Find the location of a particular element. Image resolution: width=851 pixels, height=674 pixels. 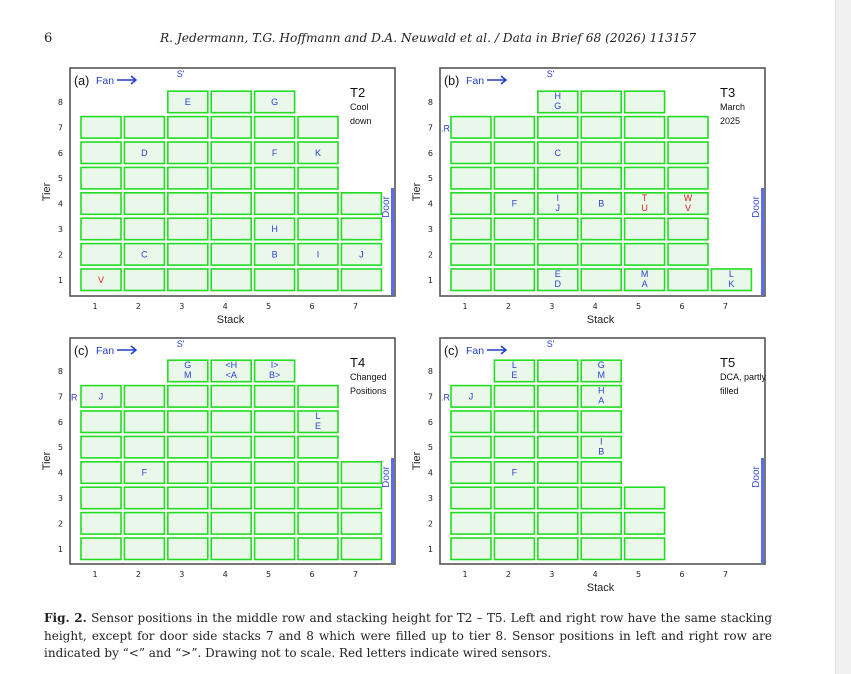

y-tick-label: 3 is located at coordinates (430, 229).